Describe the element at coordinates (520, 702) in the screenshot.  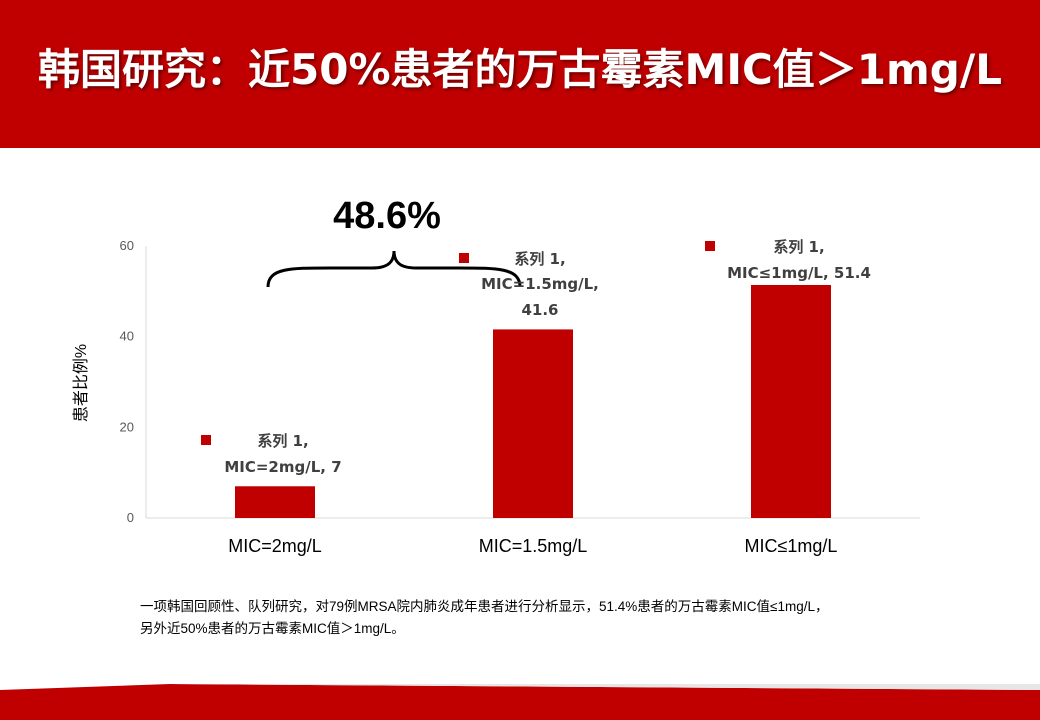
I see `footer-bar` at that location.